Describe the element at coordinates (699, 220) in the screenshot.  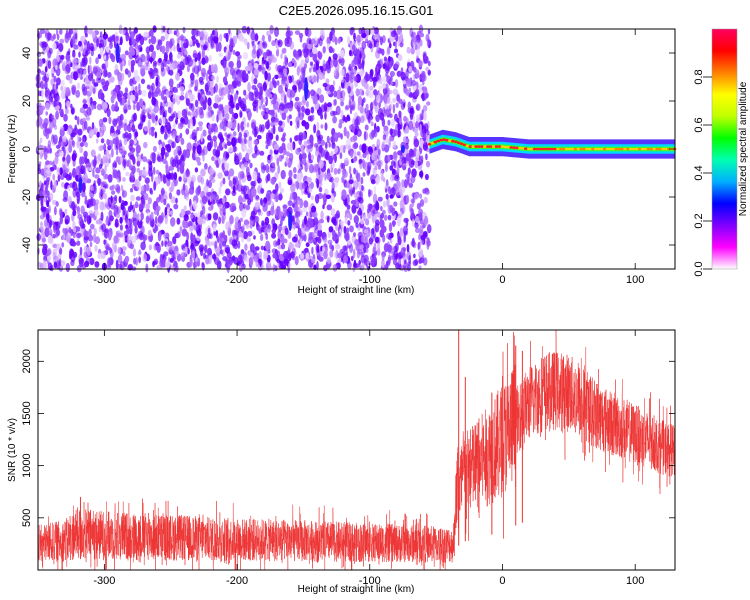
I see `colorbar-tick-label: 0.2` at that location.